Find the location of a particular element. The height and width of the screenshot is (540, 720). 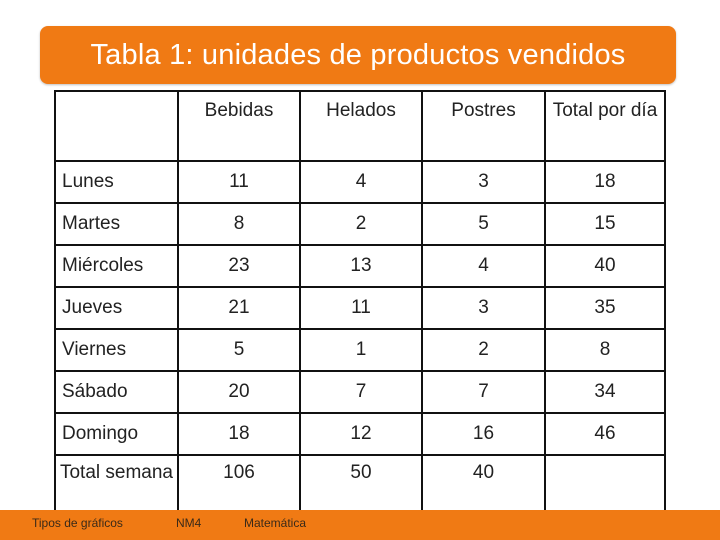

row-label: Miércoles is located at coordinates (116, 266).